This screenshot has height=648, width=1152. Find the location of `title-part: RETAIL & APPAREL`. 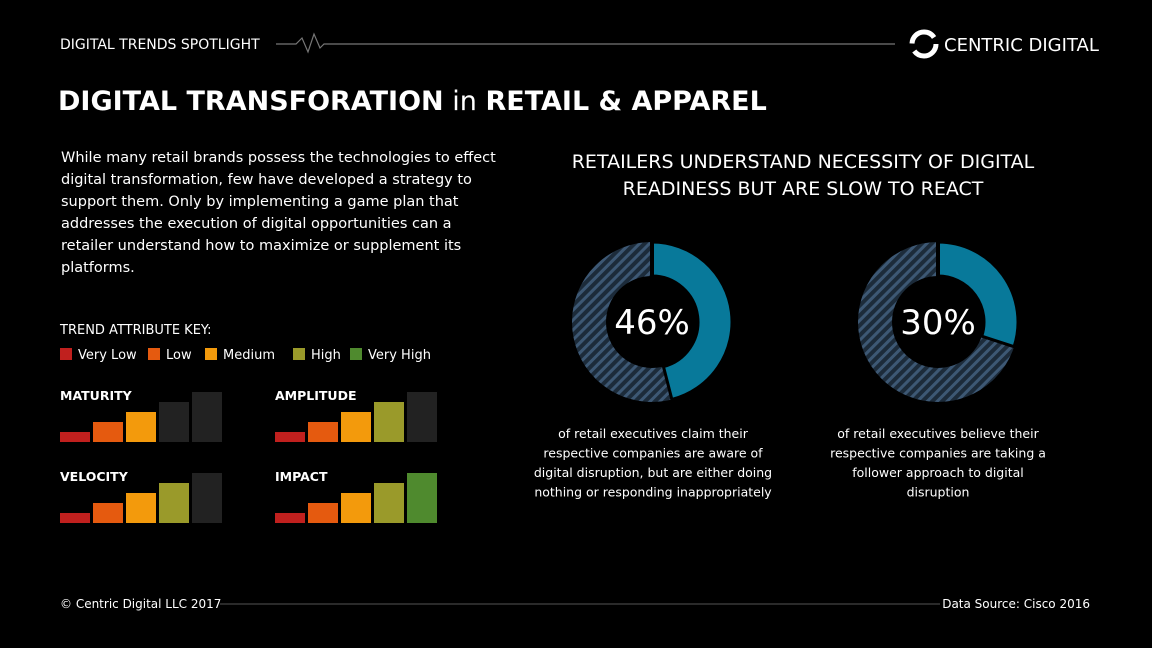

title-part: RETAIL & APPAREL is located at coordinates (625, 101).